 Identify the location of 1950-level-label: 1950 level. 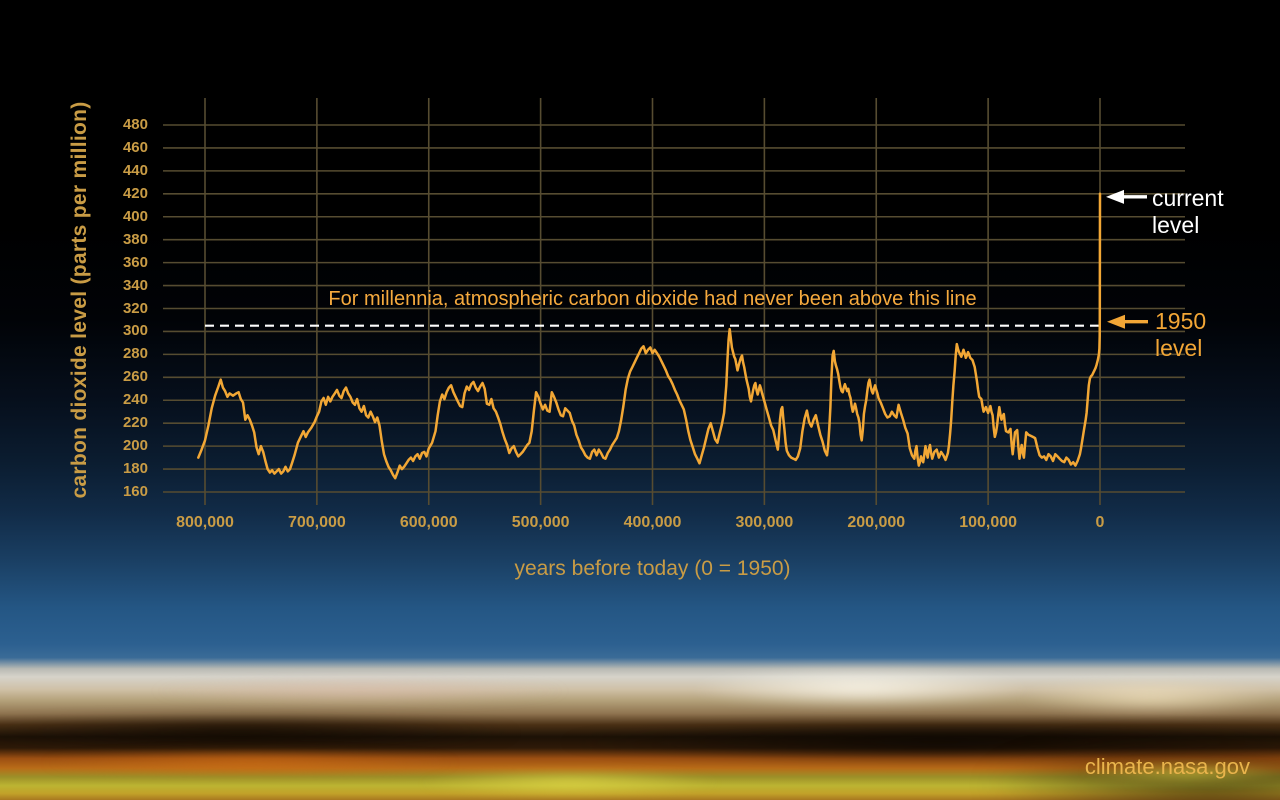
(1181, 334).